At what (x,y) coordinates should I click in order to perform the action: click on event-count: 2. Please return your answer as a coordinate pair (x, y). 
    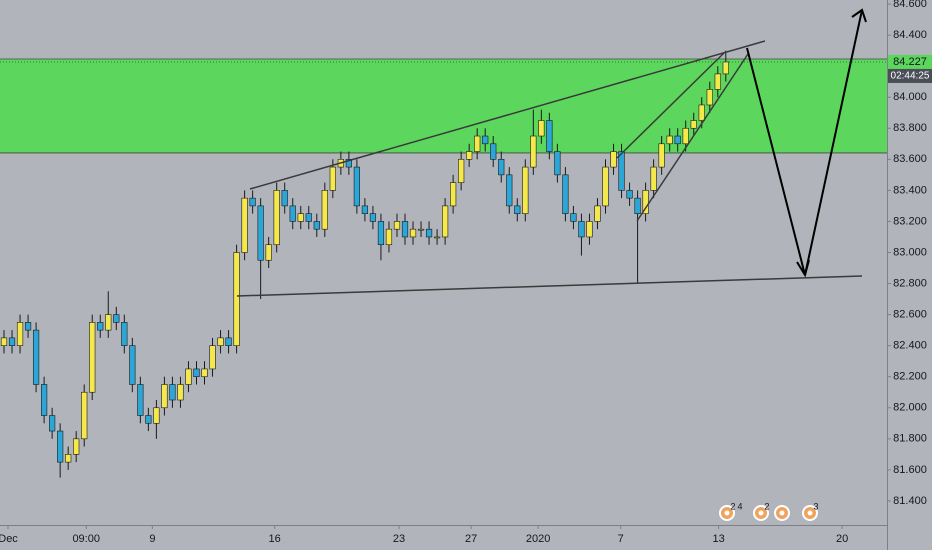
    Looking at the image, I should click on (766, 506).